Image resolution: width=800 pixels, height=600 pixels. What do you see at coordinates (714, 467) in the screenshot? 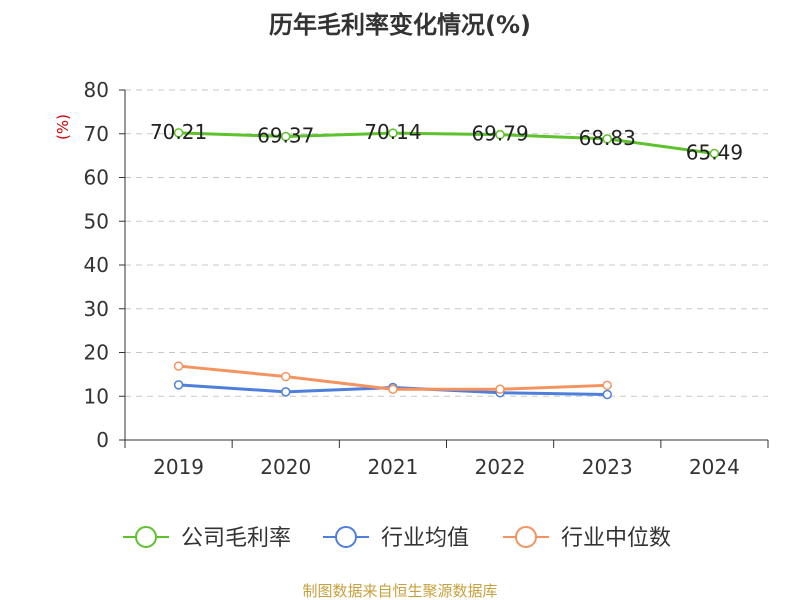
I see `x-tick-label: 2024` at bounding box center [714, 467].